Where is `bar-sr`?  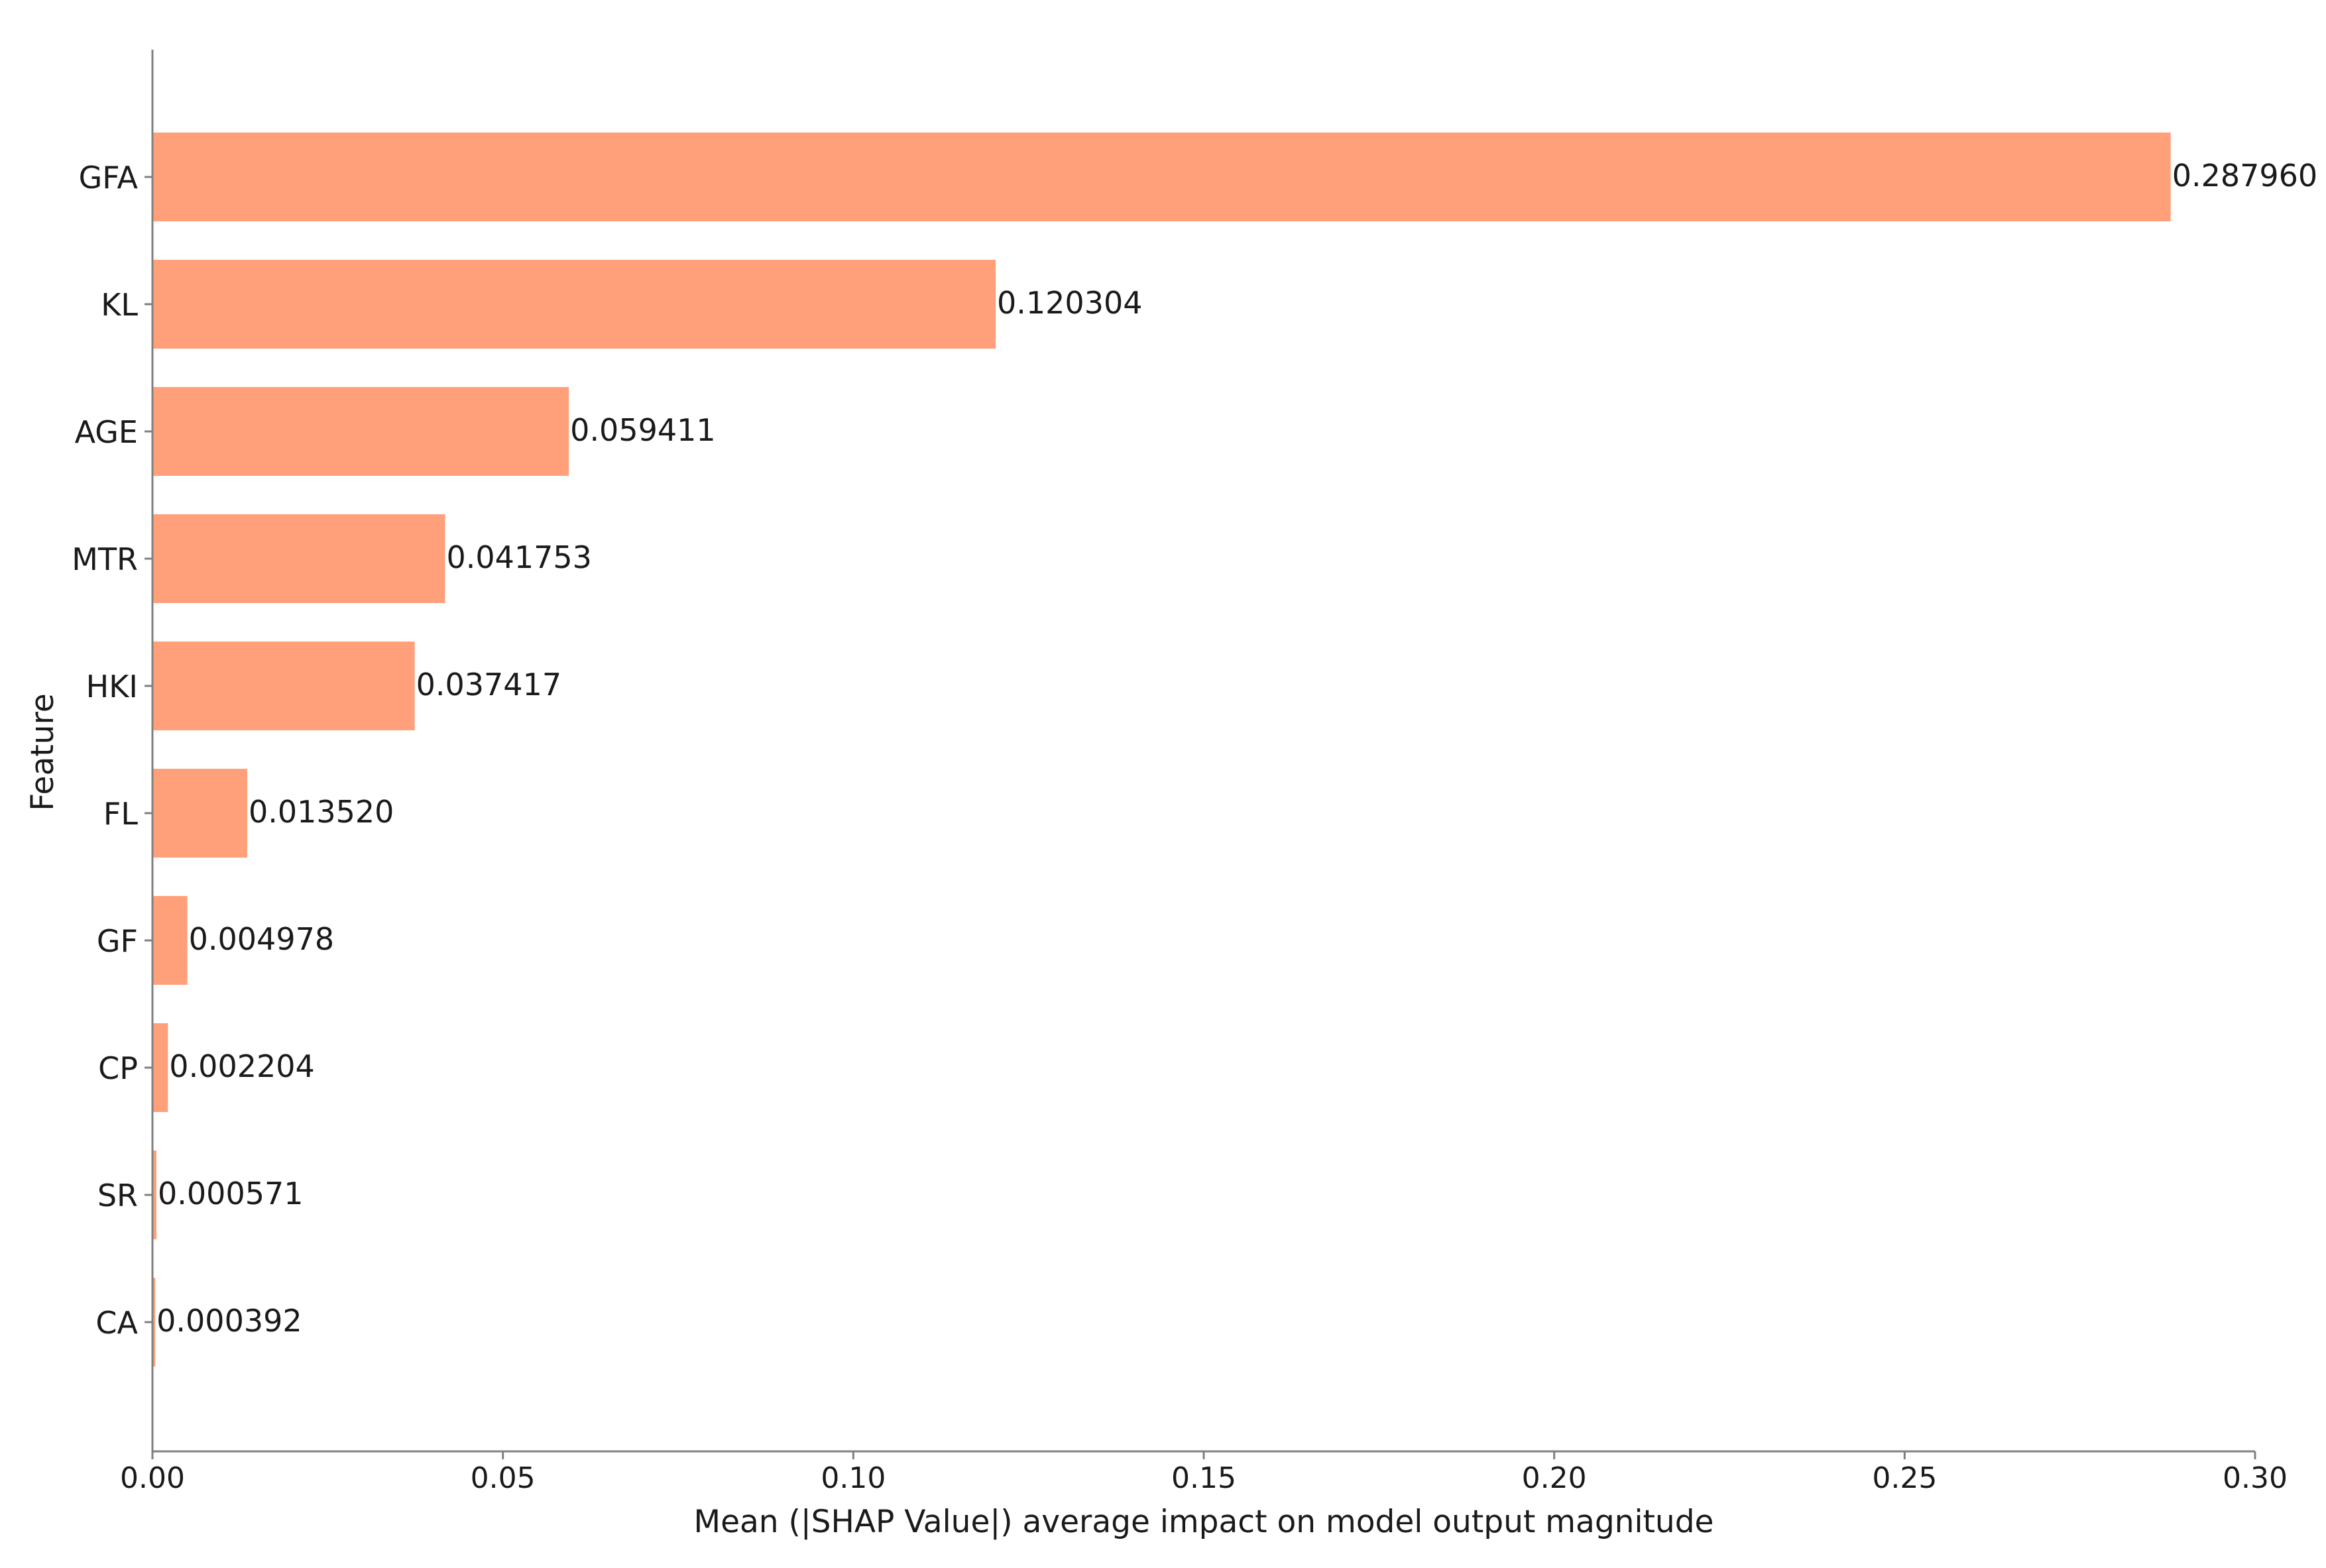
bar-sr is located at coordinates (154, 1194).